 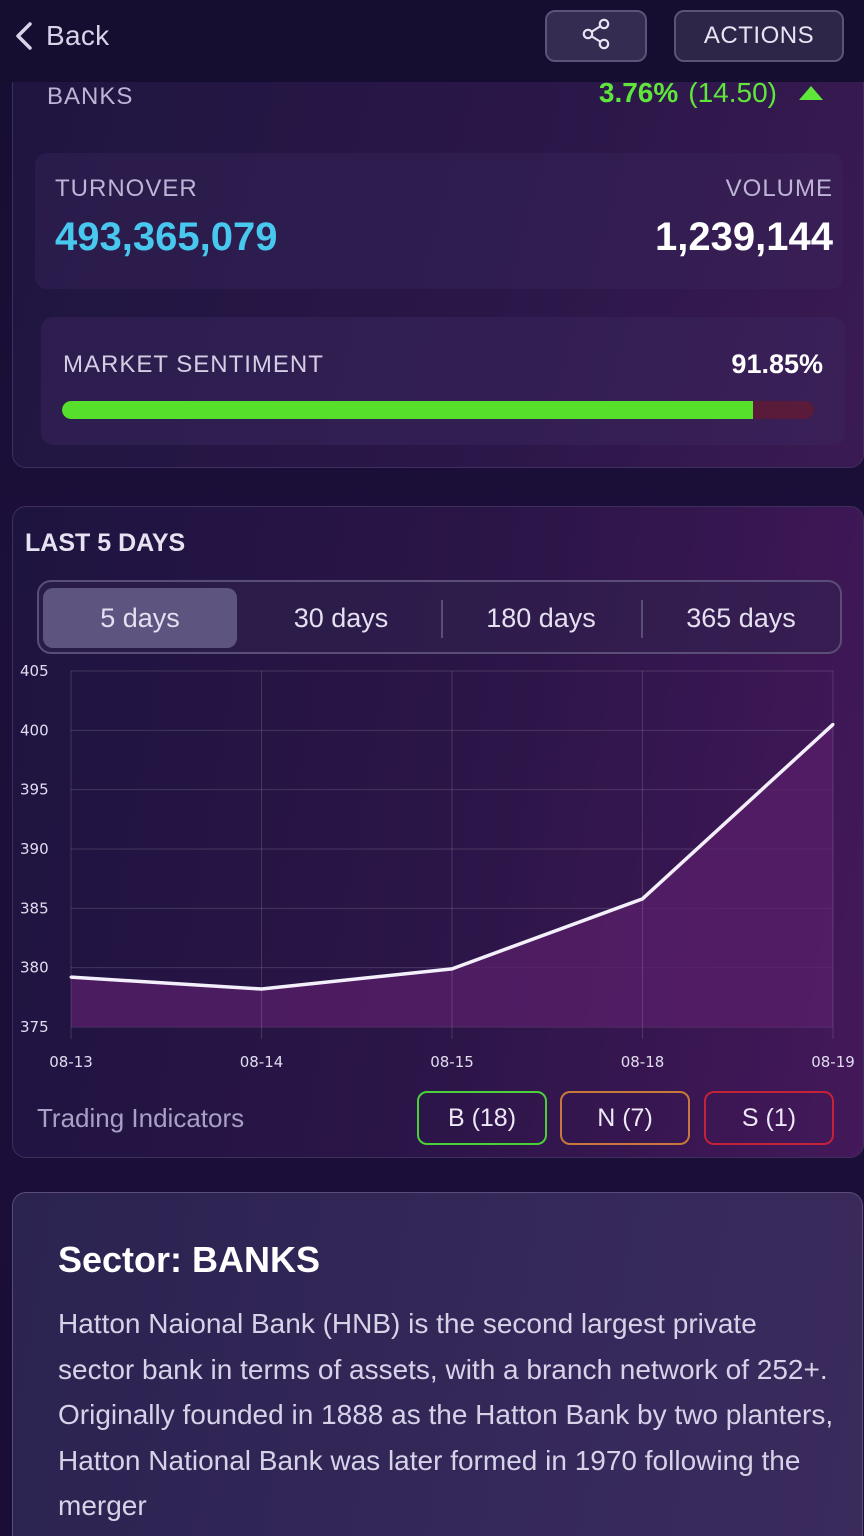 What do you see at coordinates (777, 364) in the screenshot?
I see `sentiment-value: 91.85%` at bounding box center [777, 364].